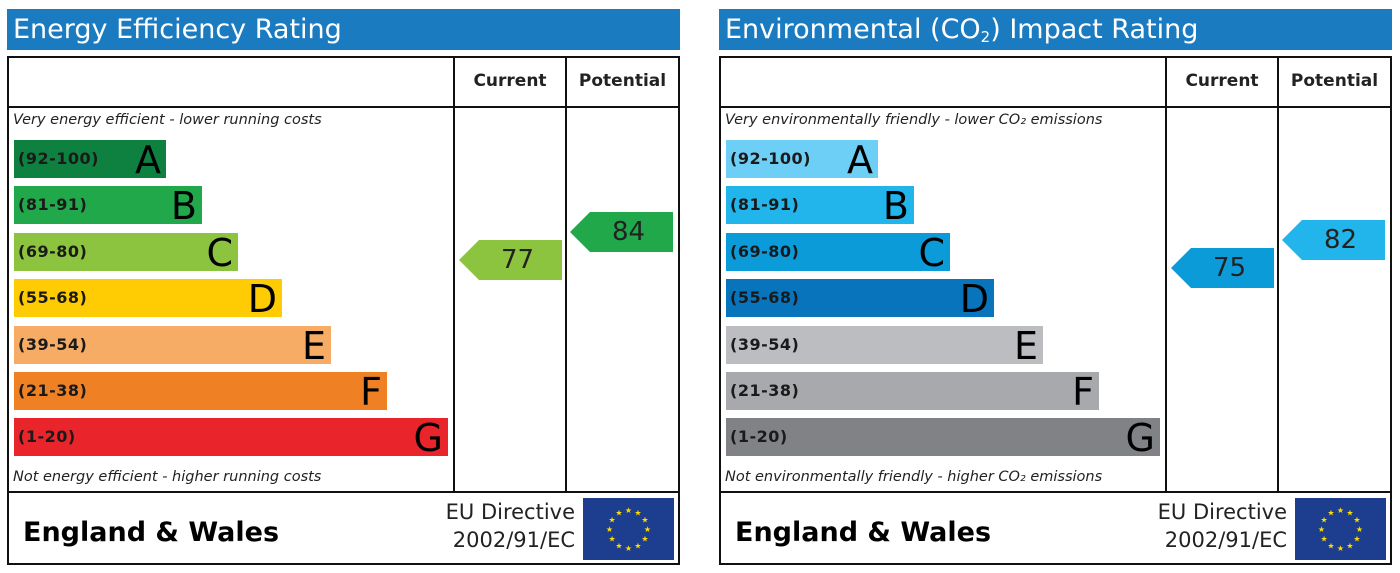  Describe the element at coordinates (1229, 268) in the screenshot. I see `current-rating-value: 75` at that location.